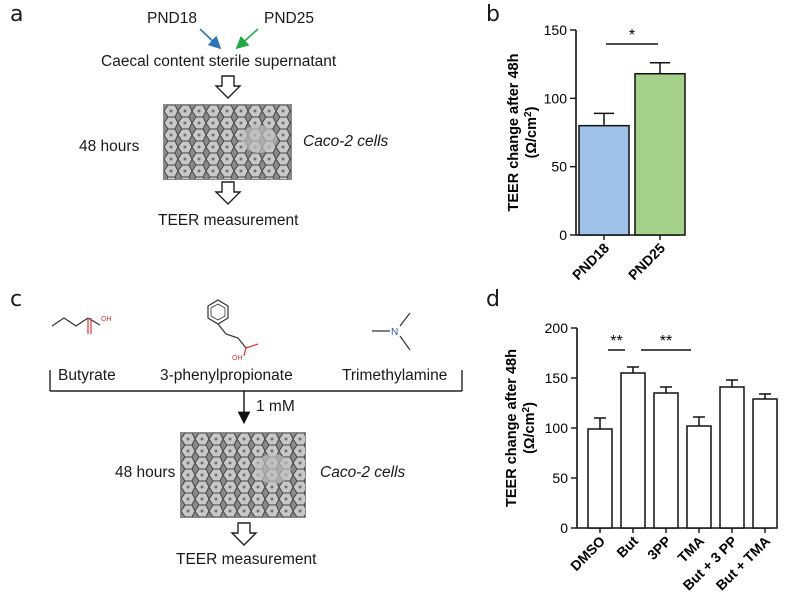  What do you see at coordinates (109, 146) in the screenshot?
I see `time-label-a: 48 hours` at bounding box center [109, 146].